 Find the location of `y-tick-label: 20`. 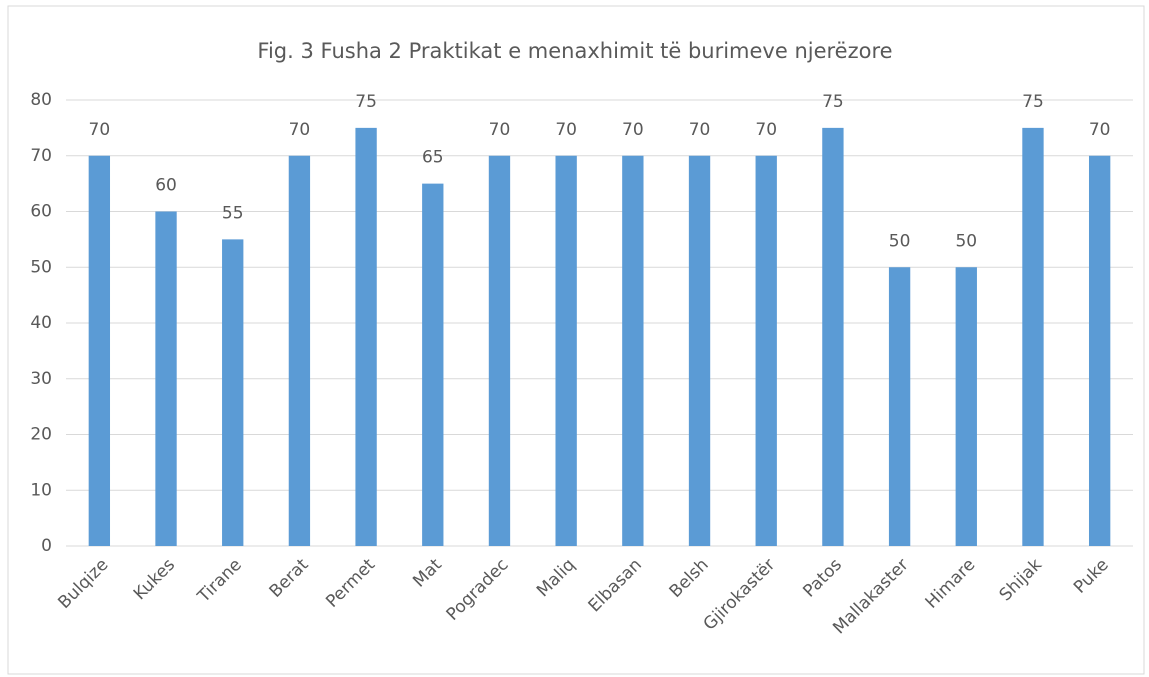

y-tick-label: 20 is located at coordinates (41, 435).